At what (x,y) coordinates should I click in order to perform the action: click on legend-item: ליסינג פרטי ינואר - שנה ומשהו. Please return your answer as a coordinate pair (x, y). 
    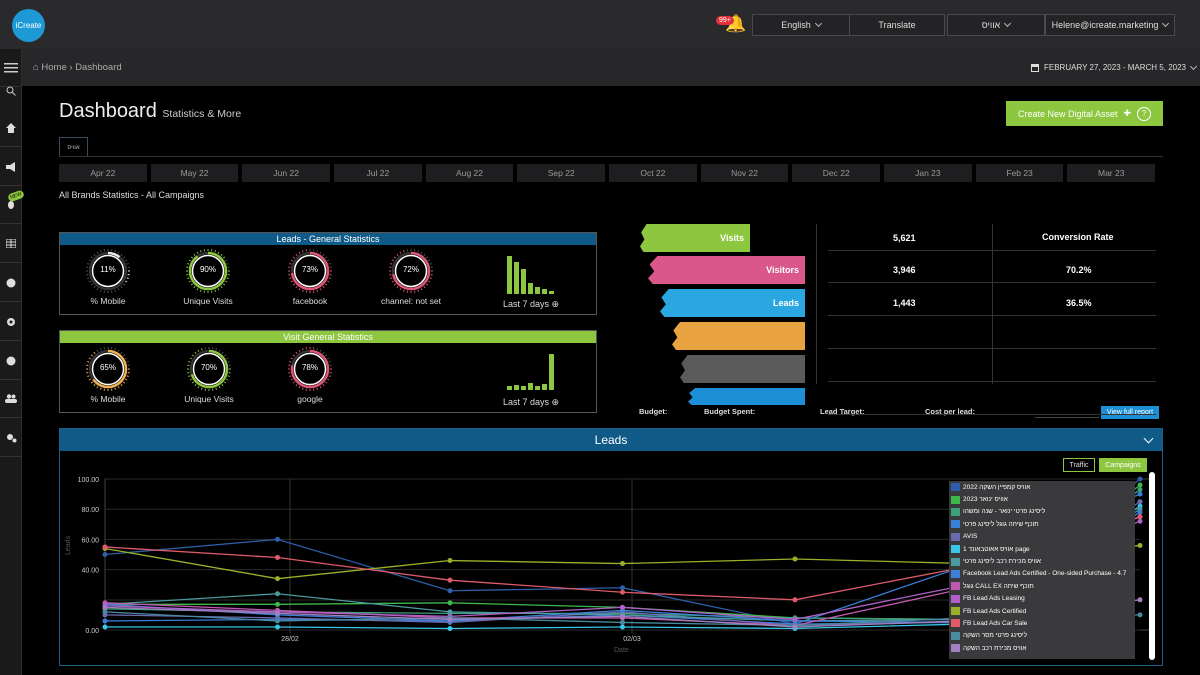
    Looking at the image, I should click on (1042, 512).